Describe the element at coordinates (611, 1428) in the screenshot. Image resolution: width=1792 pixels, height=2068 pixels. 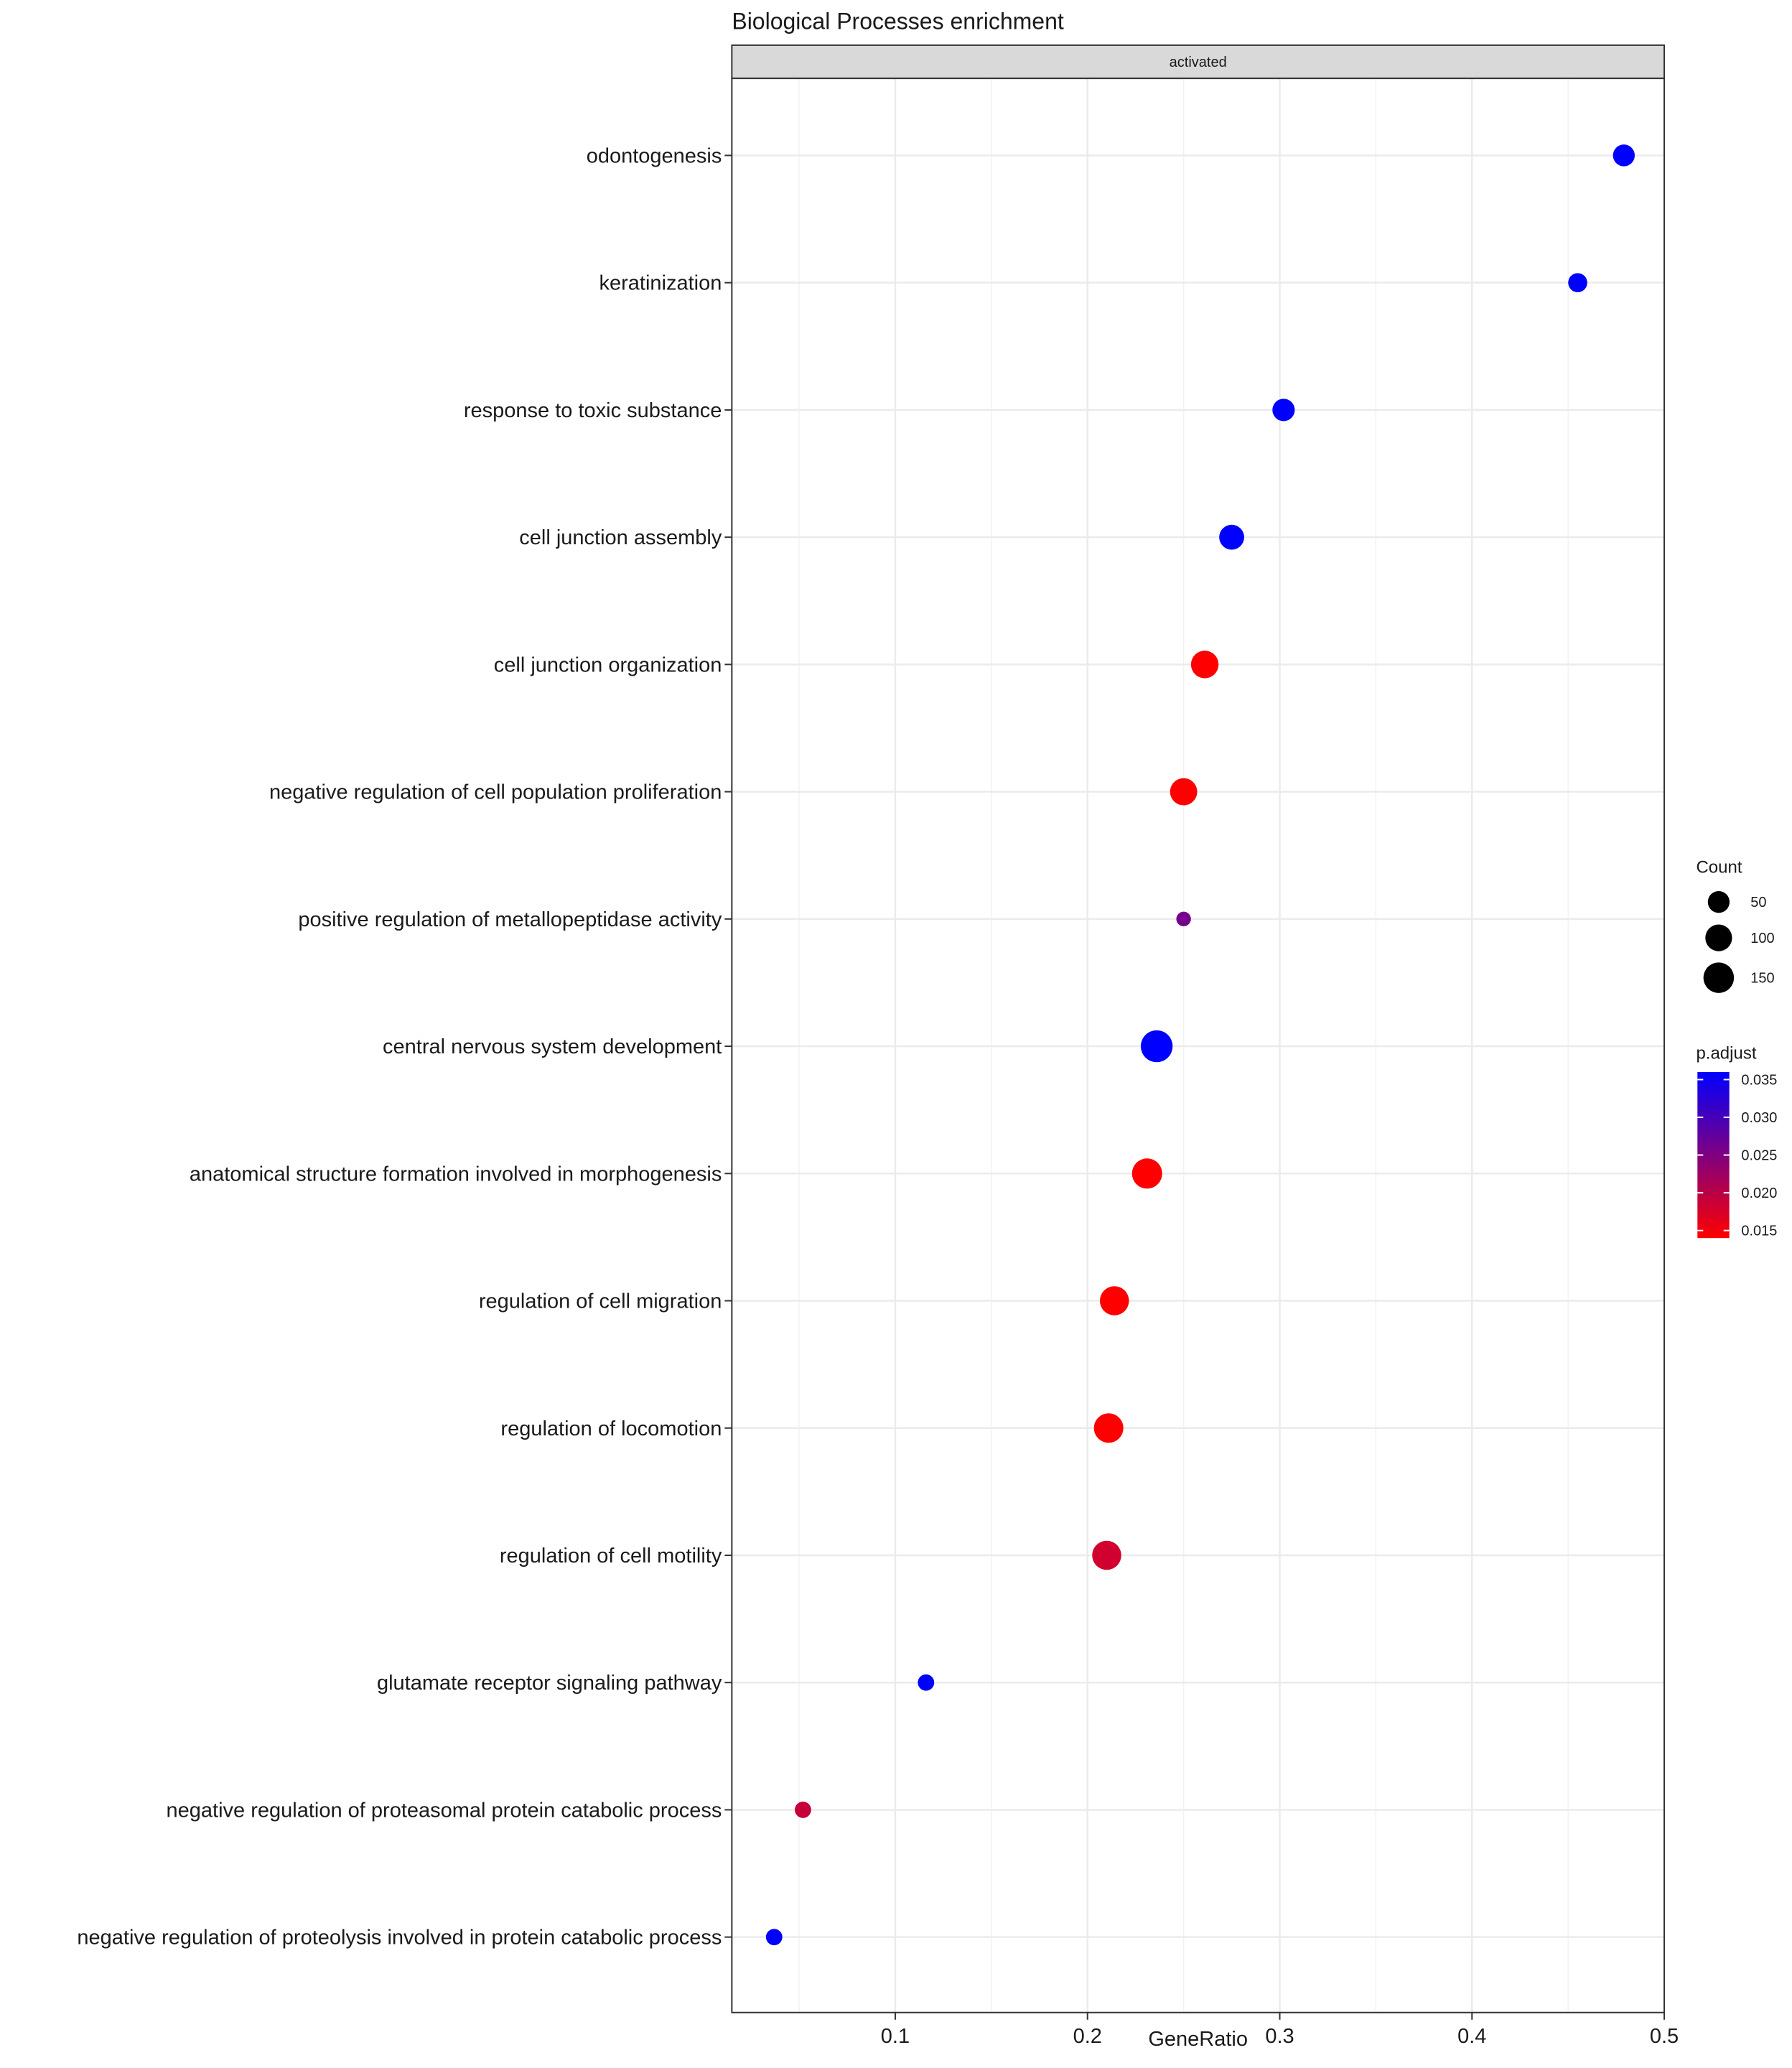
I see `y-axis-label: regulation of locomotion` at that location.